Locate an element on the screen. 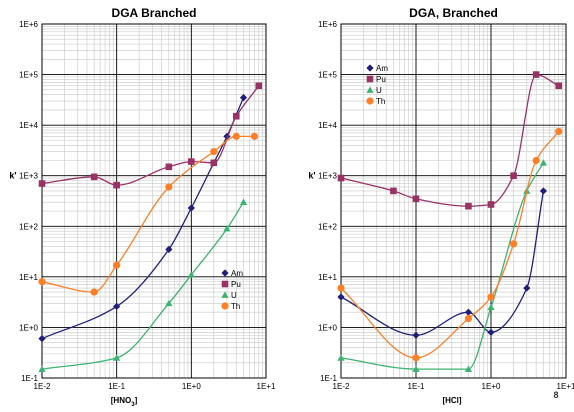 Image resolution: width=574 pixels, height=412 pixels. series-curve-am is located at coordinates (442, 263).